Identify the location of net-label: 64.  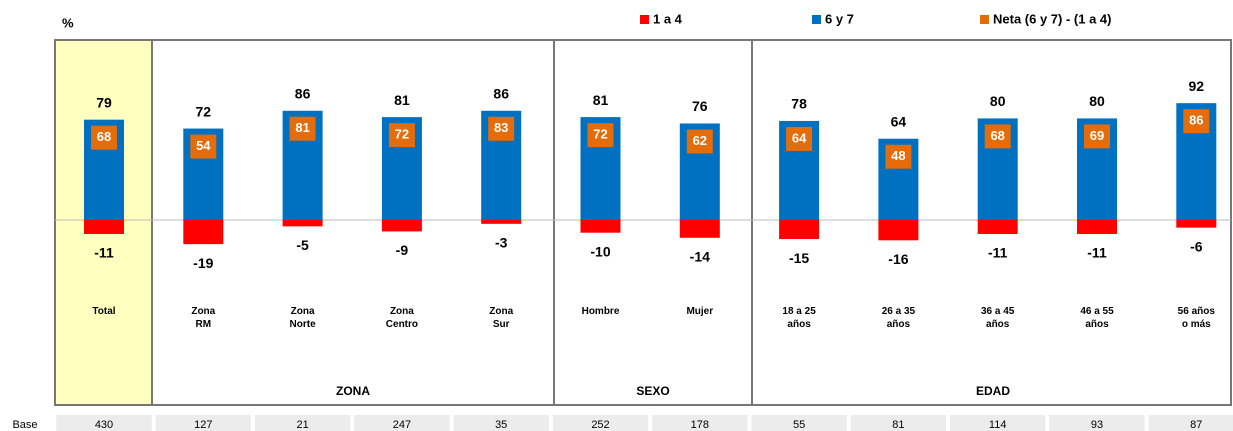
(799, 137).